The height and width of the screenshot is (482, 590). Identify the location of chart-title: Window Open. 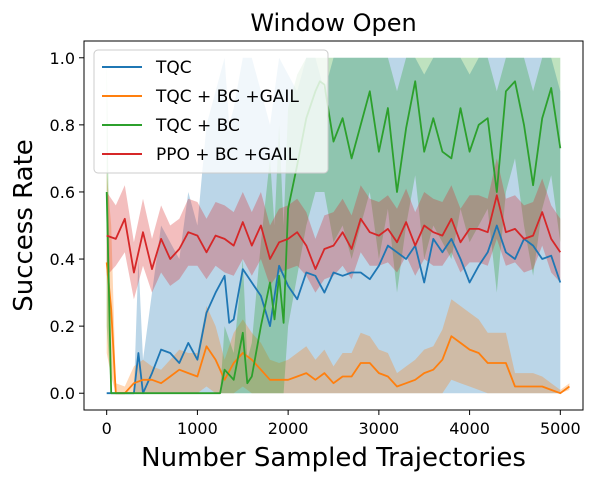
(333, 23).